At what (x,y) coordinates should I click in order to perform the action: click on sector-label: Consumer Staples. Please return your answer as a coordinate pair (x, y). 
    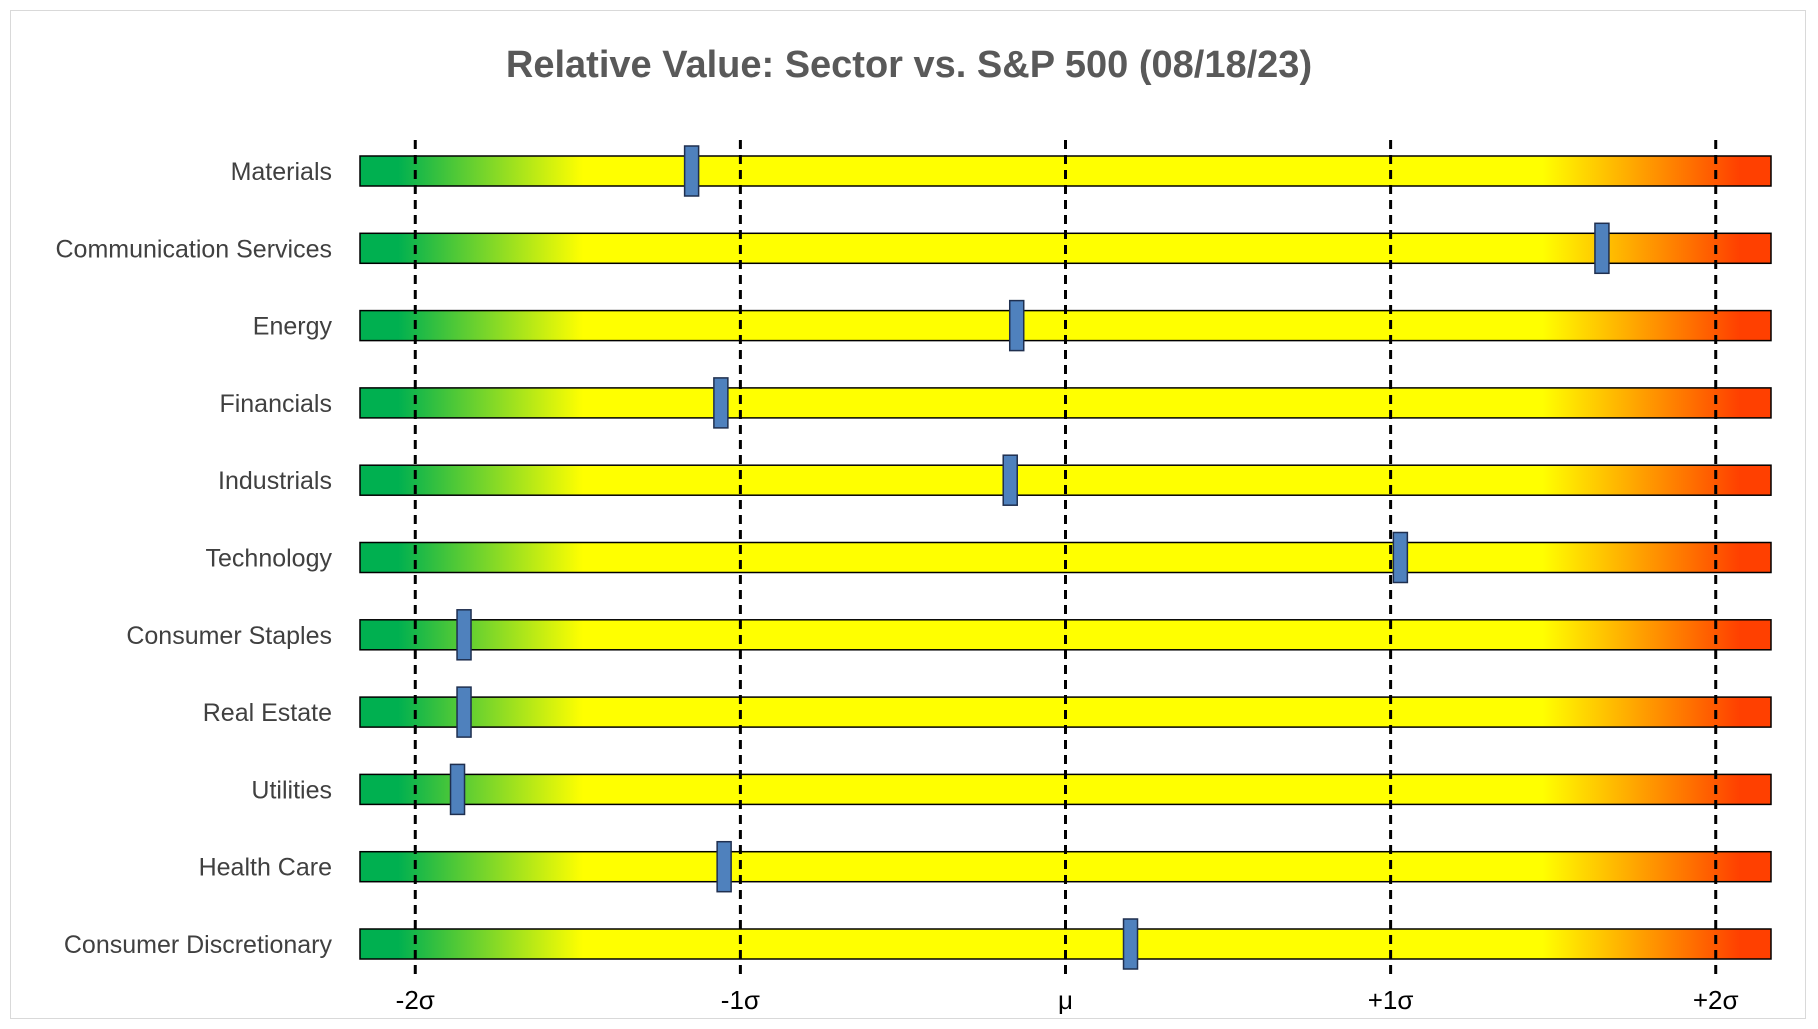
    Looking at the image, I should click on (229, 636).